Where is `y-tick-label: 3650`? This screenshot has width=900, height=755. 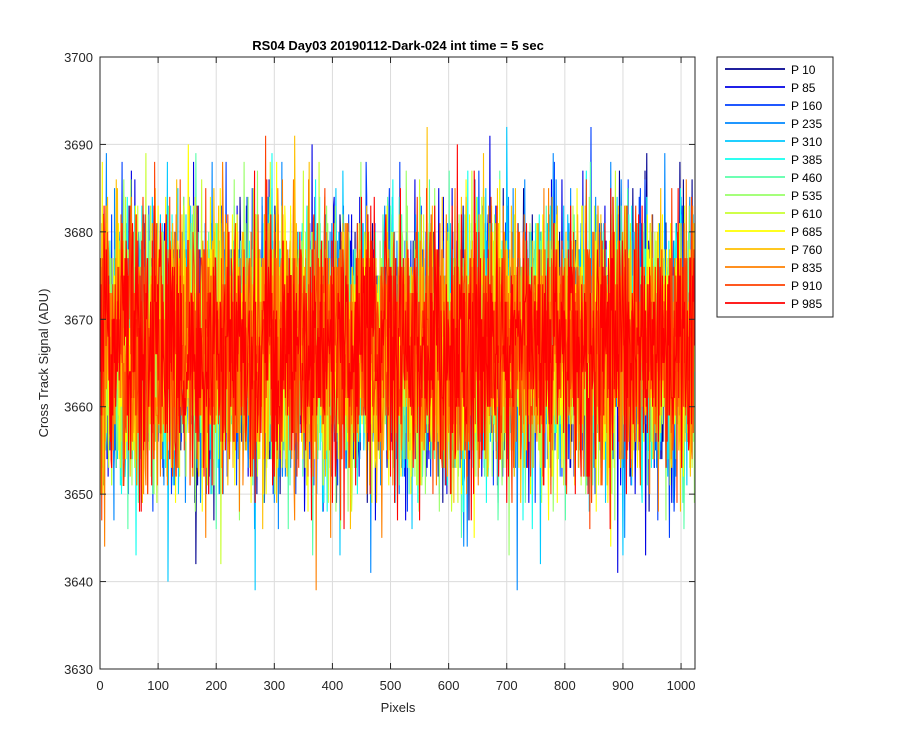 y-tick-label: 3650 is located at coordinates (78, 494).